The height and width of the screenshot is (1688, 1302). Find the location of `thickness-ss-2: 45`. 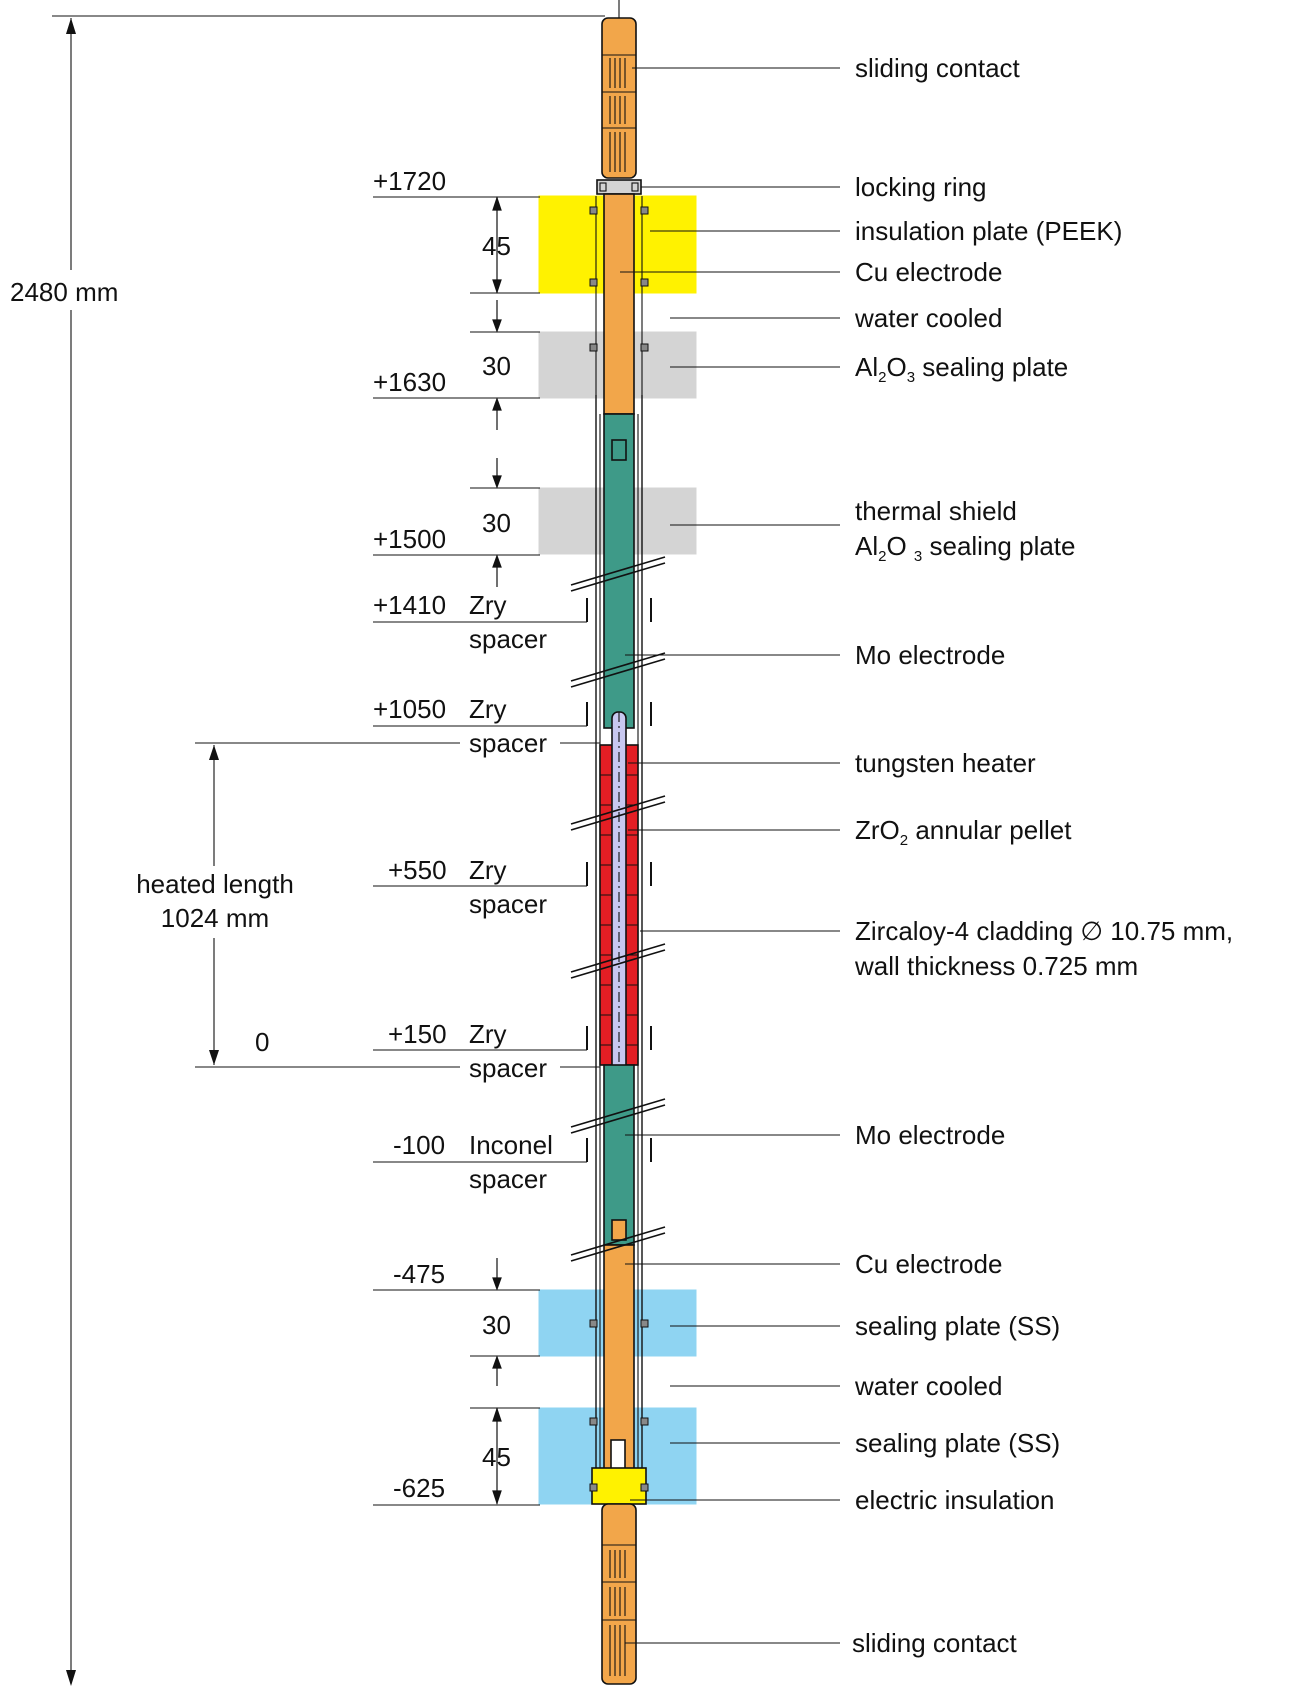

thickness-ss-2: 45 is located at coordinates (496, 1457).